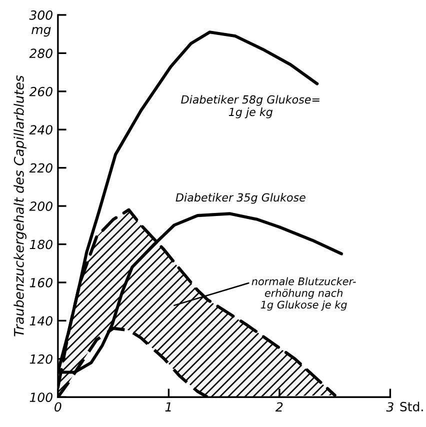  I want to click on y-tick-label: 300, so click(40, 15).